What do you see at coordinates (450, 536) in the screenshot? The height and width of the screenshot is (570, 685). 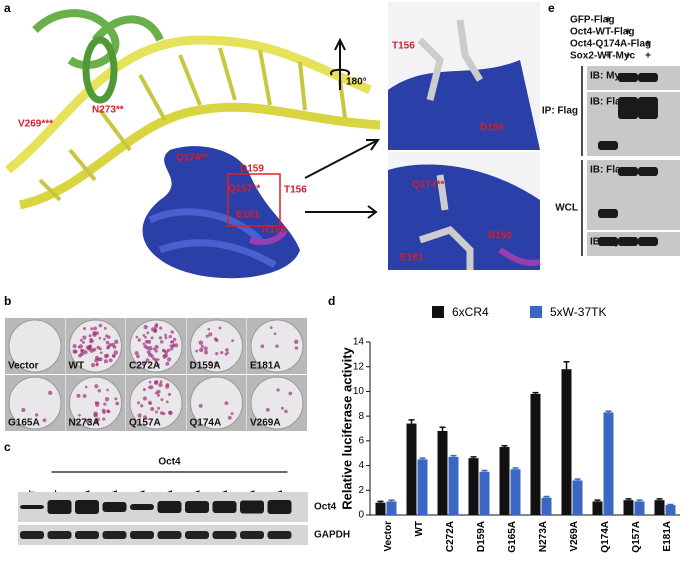 I see `x-tick-label: C272A` at bounding box center [450, 536].